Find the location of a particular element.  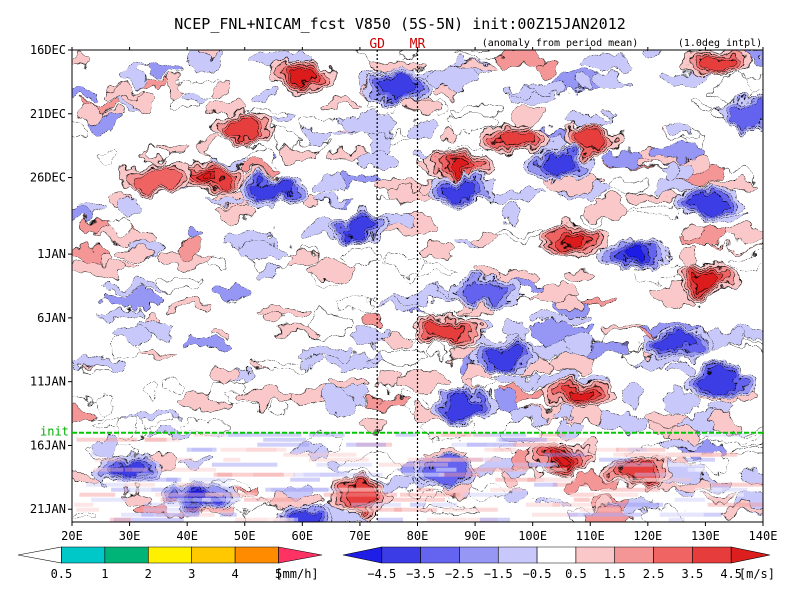

marker-label: MR is located at coordinates (418, 44).